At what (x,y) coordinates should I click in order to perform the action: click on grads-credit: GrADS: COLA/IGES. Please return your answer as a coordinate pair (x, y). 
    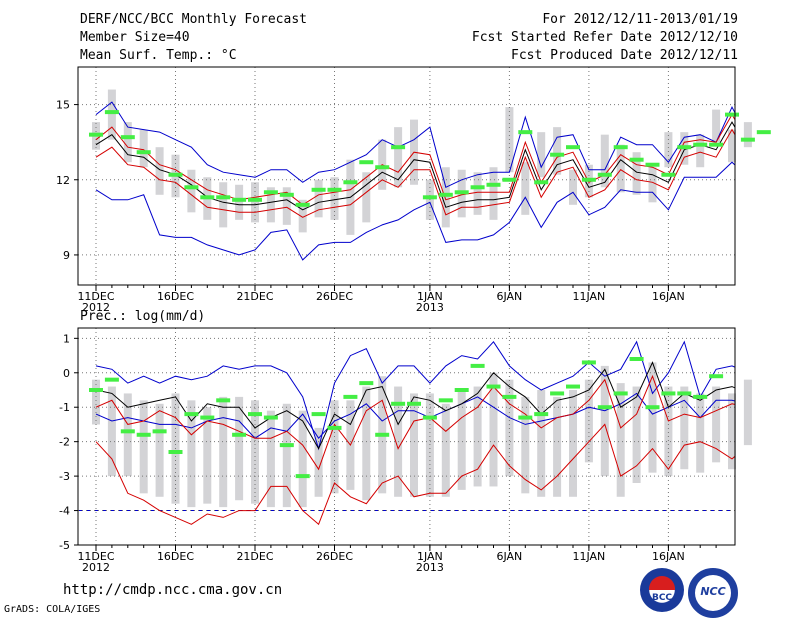
    Looking at the image, I should click on (52, 609).